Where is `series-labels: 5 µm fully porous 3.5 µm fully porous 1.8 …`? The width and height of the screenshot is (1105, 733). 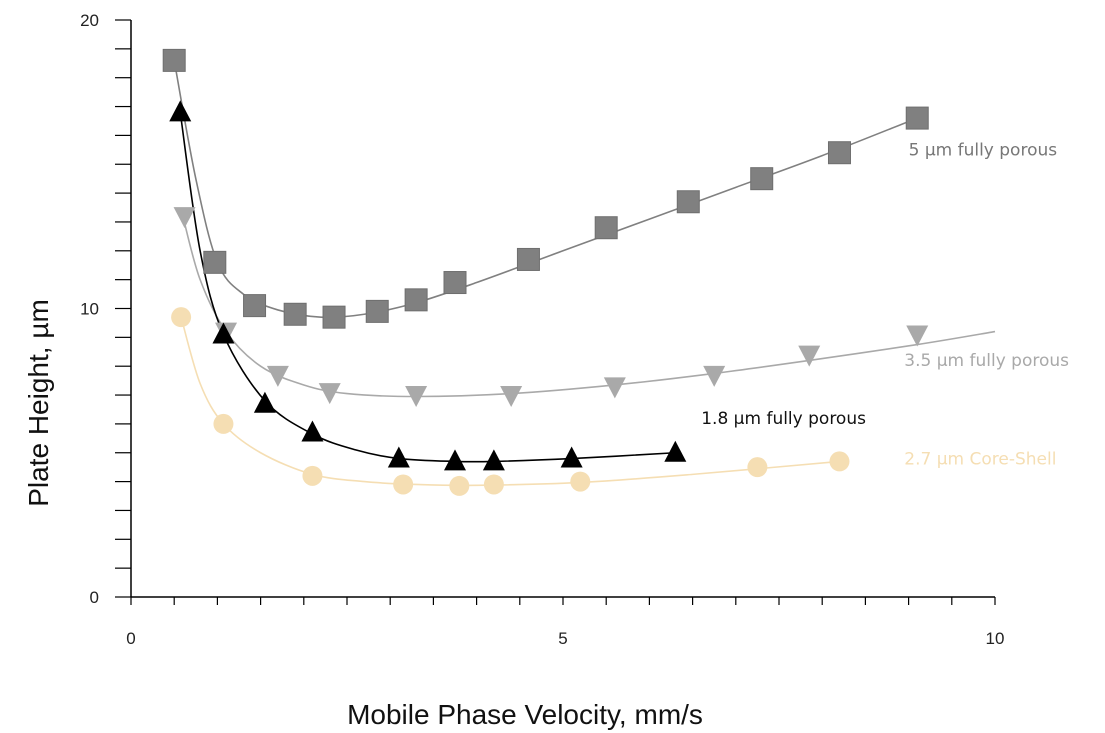
series-labels: 5 µm fully porous 3.5 µm fully porous 1.8 … is located at coordinates (885, 305).